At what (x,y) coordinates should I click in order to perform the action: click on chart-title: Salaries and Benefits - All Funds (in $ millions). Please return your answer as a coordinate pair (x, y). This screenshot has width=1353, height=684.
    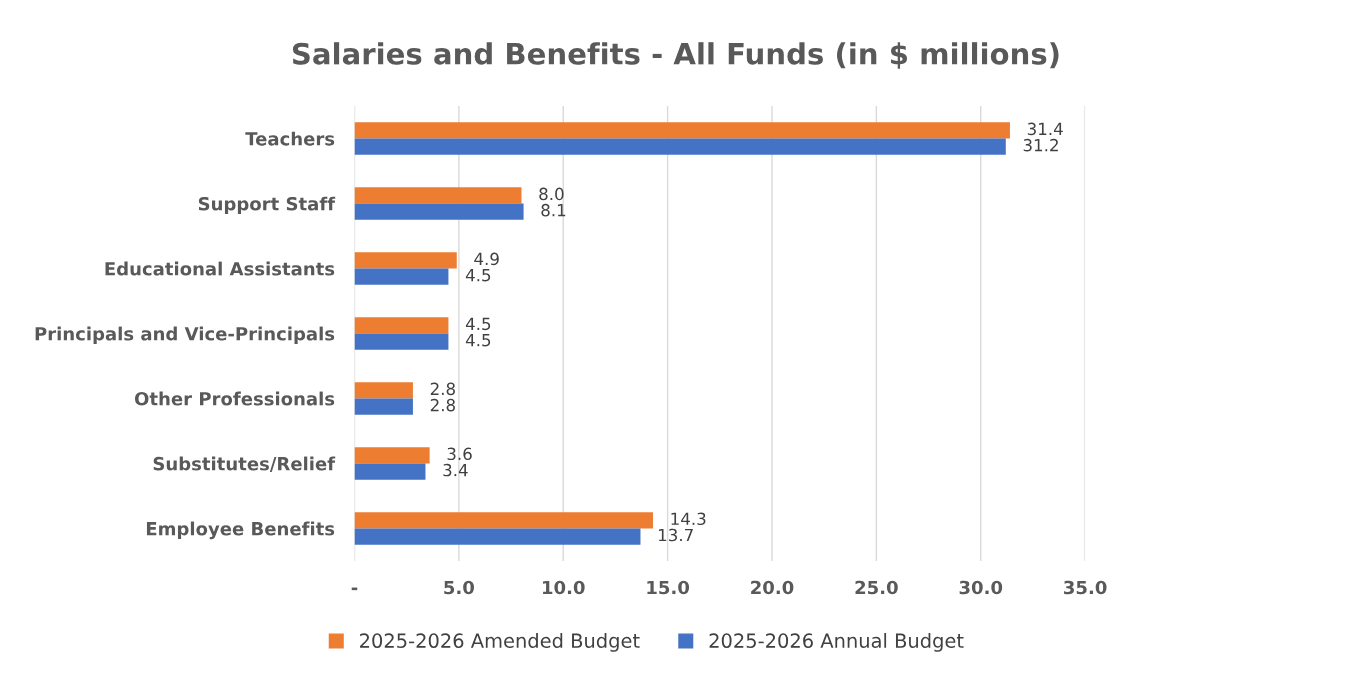
    Looking at the image, I should click on (675, 55).